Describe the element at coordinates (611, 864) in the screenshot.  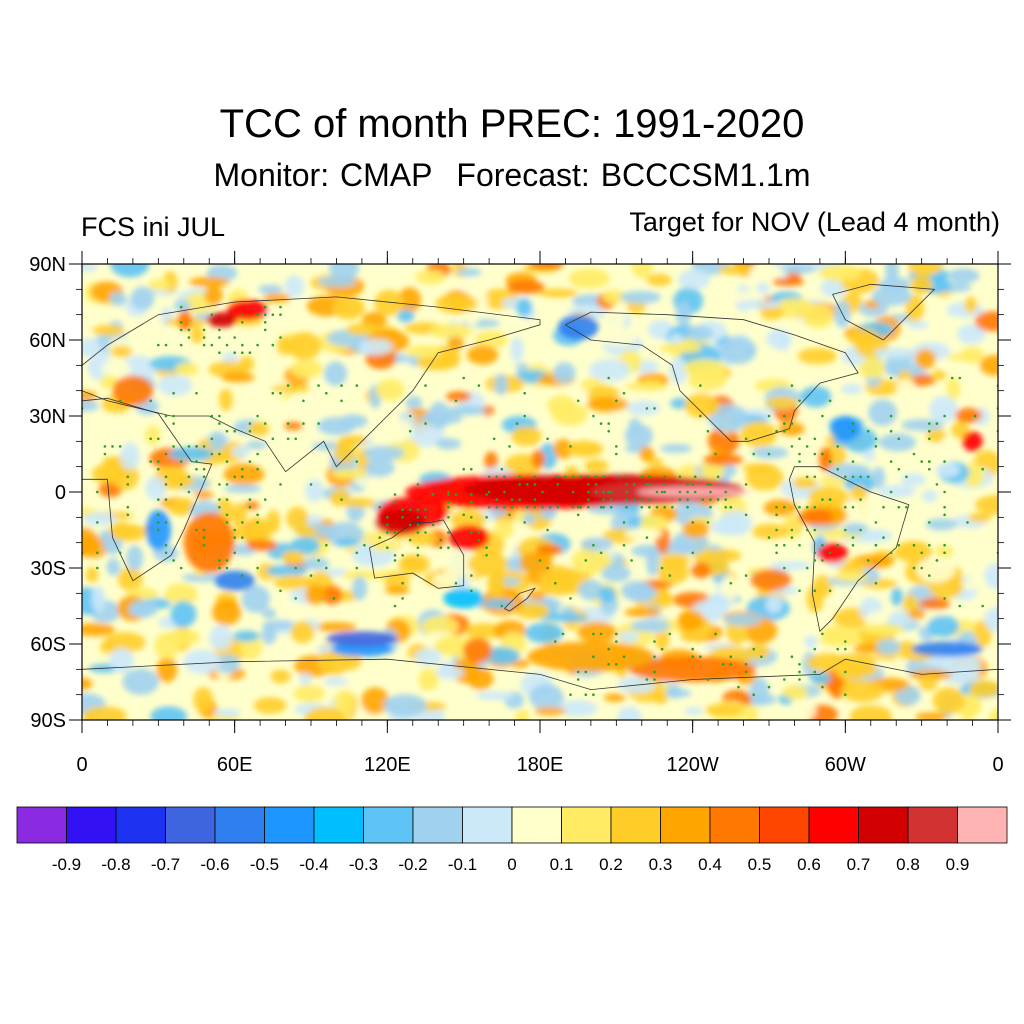
I see `colorbar-label: 0.2` at that location.